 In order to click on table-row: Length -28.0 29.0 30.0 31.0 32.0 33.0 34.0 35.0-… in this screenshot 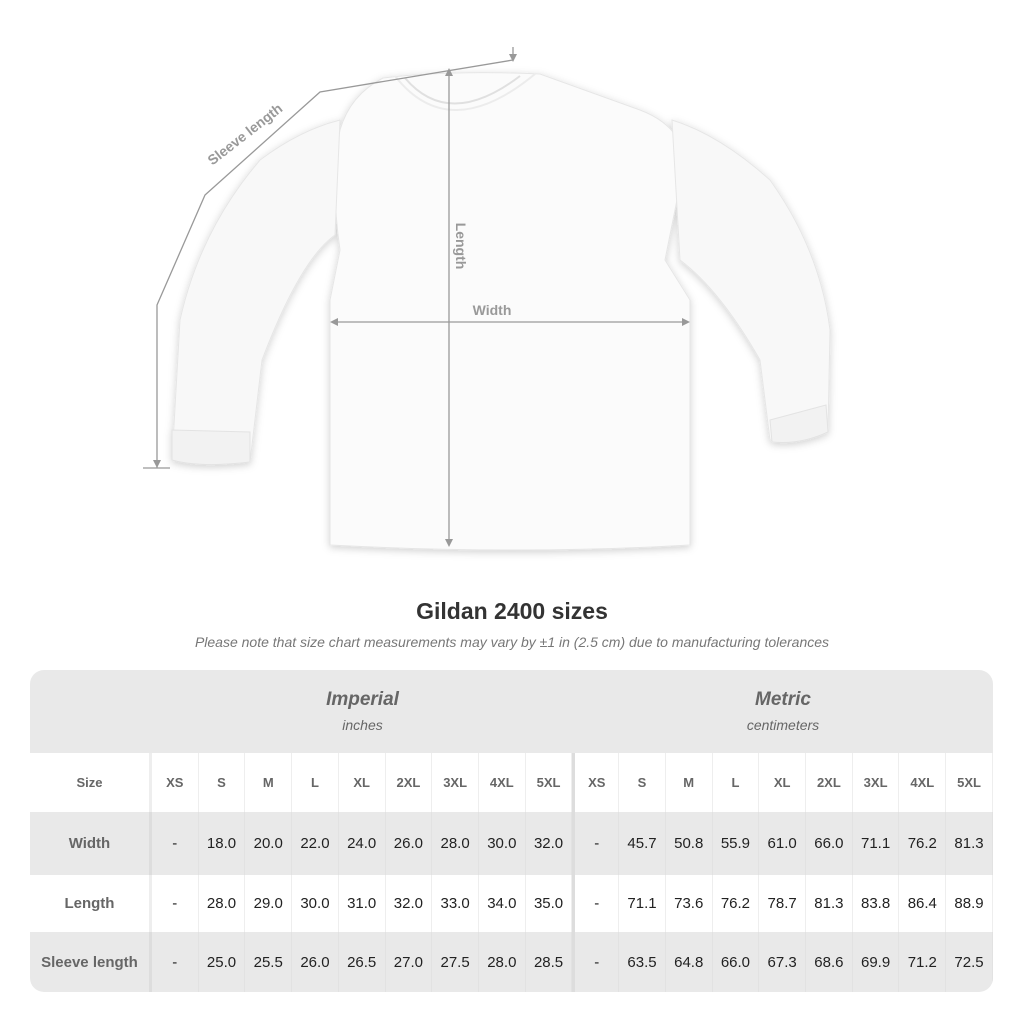, I will do `click(511, 903)`.